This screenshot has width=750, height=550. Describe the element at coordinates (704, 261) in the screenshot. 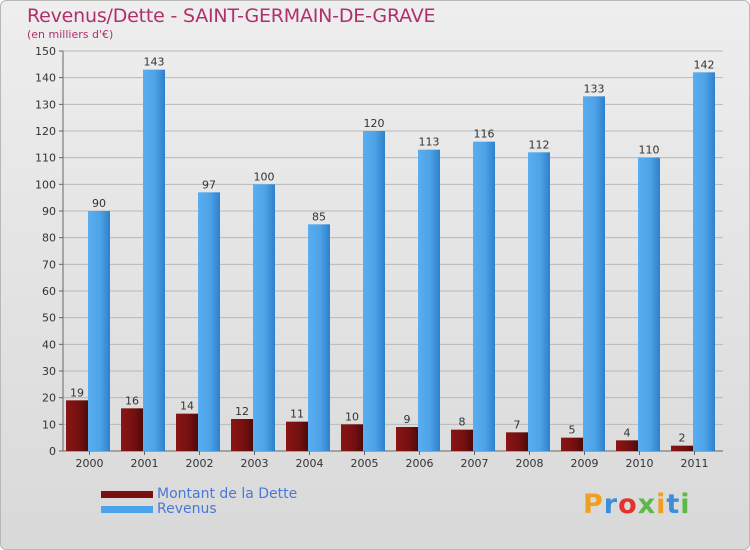

I see `bar-revenus-2011` at that location.